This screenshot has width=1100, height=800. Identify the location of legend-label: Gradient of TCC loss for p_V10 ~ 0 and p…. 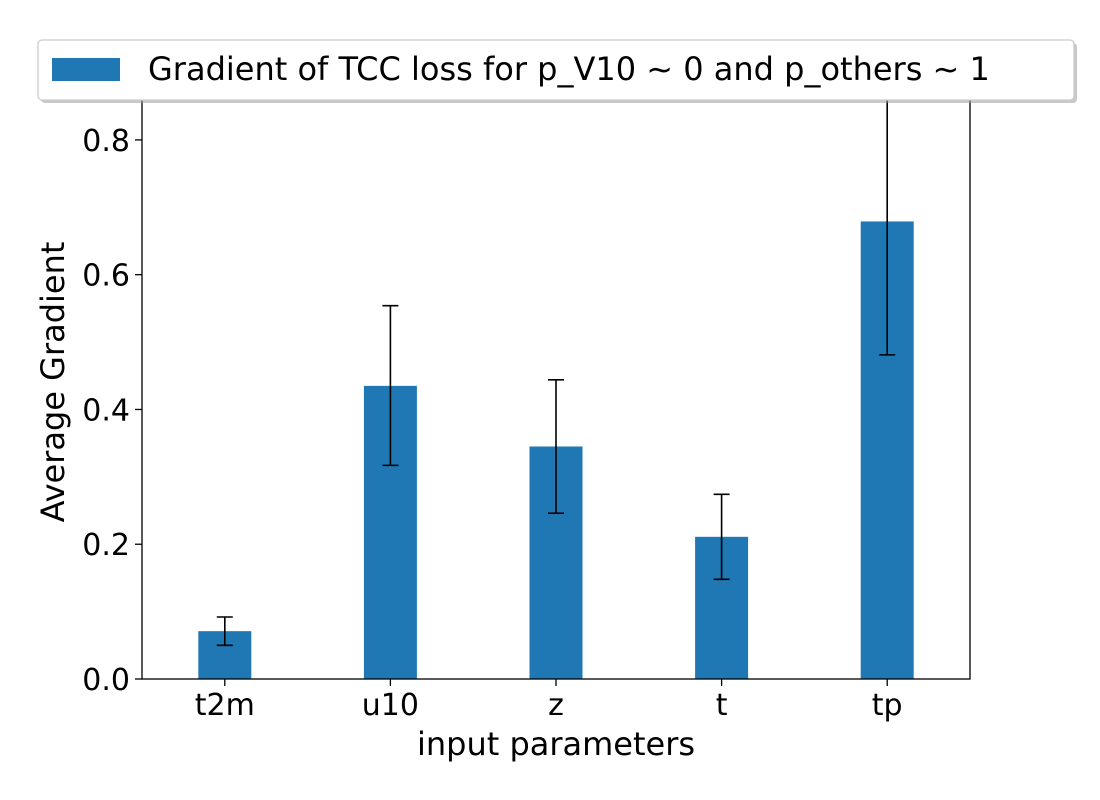
(569, 69).